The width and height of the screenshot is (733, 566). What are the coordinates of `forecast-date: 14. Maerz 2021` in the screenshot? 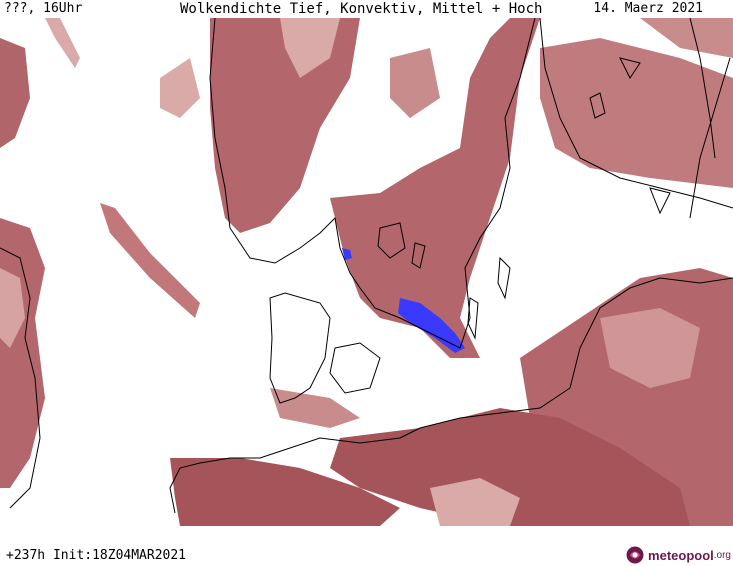 It's located at (648, 8).